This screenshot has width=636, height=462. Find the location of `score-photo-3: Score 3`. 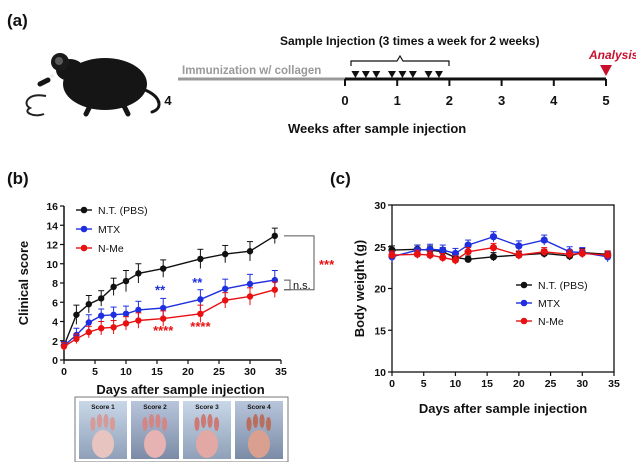

score-photo-3: Score 3 is located at coordinates (207, 430).